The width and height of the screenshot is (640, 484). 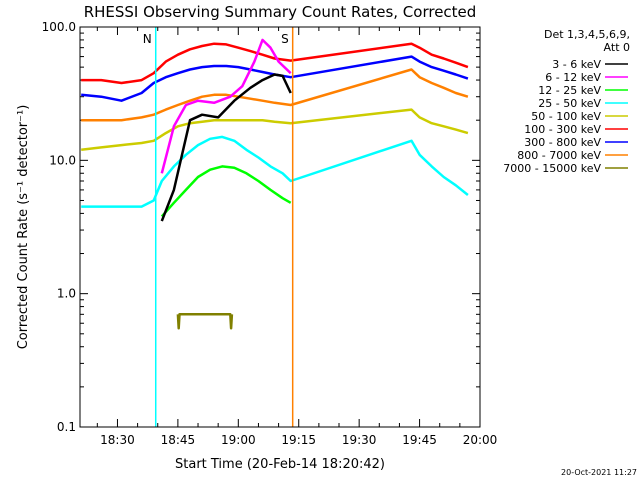 I want to click on x-axis-label: Start Time (20-Feb-14 18:20:42), so click(x=280, y=464).